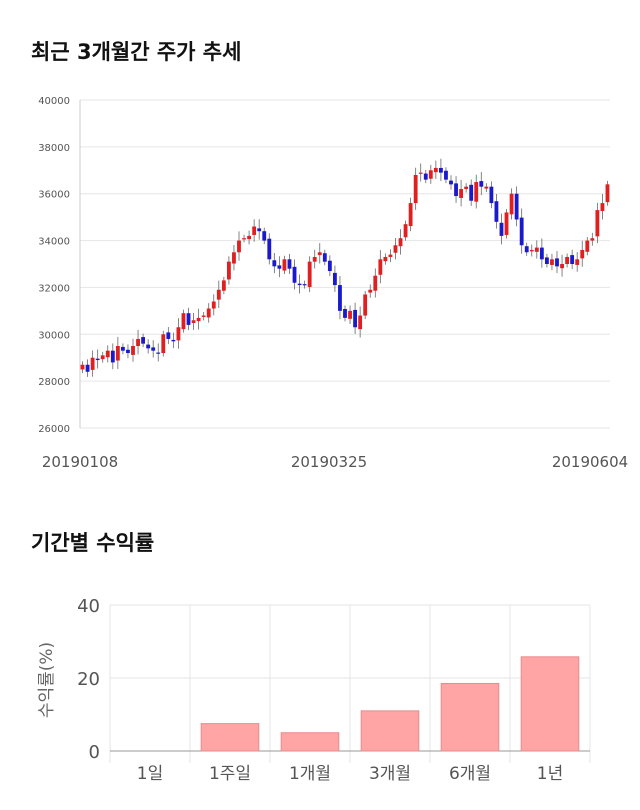  Describe the element at coordinates (335, 462) in the screenshot. I see `candle-x-axis: 20190108 20190325 20190604` at that location.